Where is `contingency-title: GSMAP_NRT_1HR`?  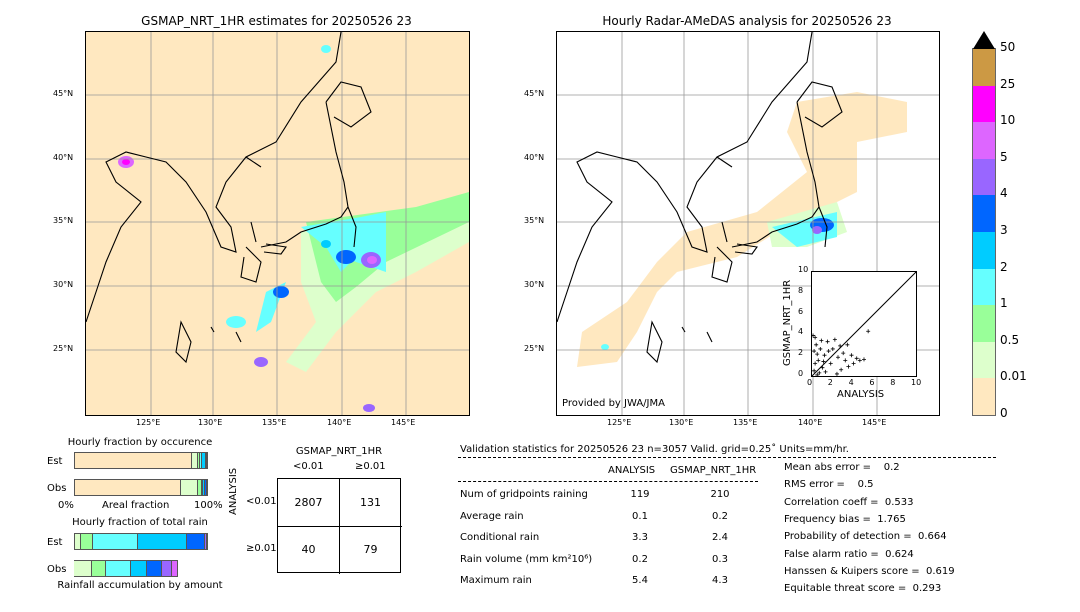 contingency-title: GSMAP_NRT_1HR is located at coordinates (339, 451).